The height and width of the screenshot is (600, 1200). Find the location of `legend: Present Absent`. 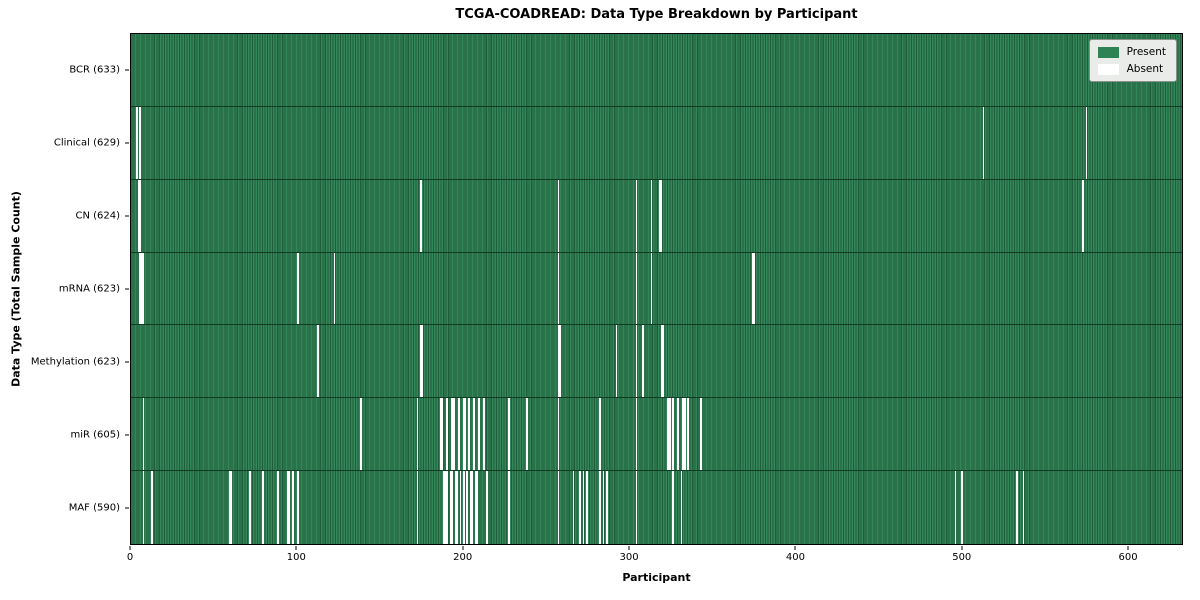

legend: Present Absent is located at coordinates (1132, 60).